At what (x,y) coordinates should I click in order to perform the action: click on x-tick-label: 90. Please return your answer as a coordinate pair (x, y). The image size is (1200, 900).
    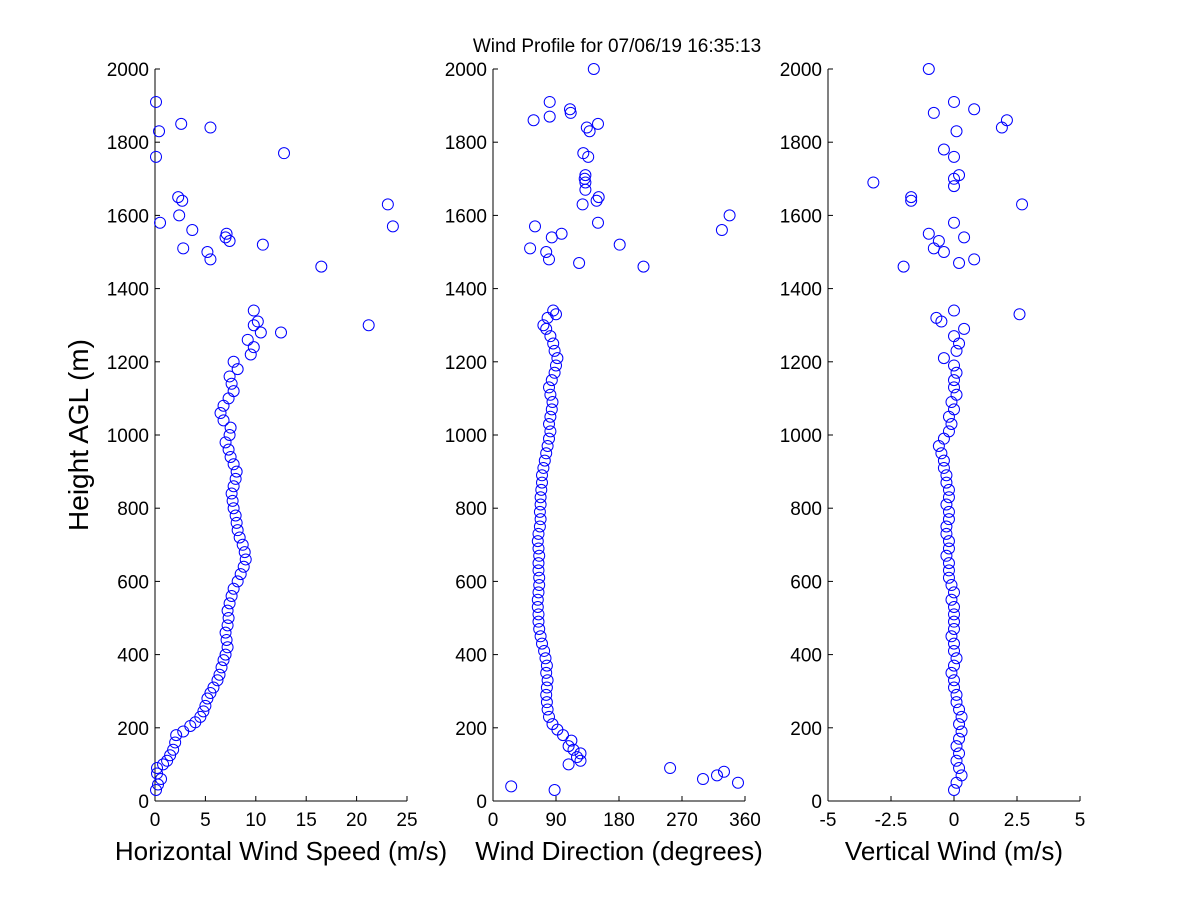
    Looking at the image, I should click on (555, 820).